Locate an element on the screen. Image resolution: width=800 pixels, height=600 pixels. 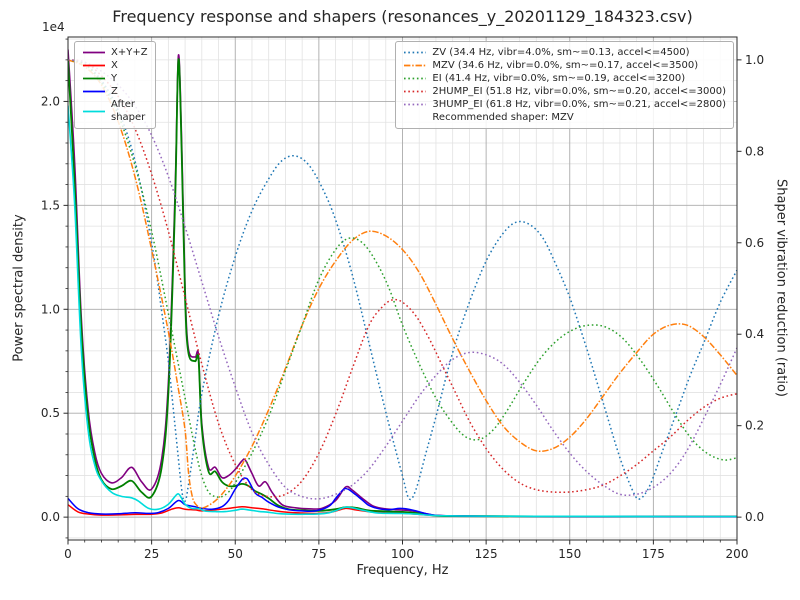
y-left-tick-label: 0.0 is located at coordinates (50, 517).